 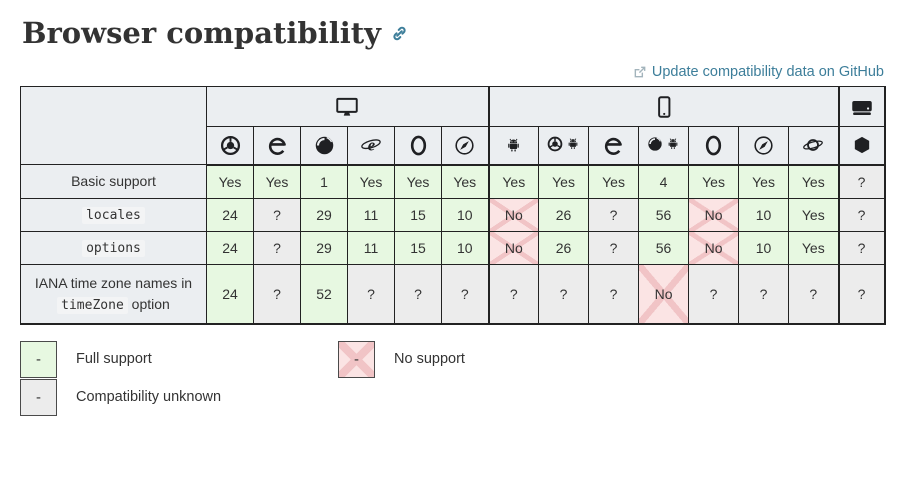 I want to click on link-icon, so click(x=399, y=33).